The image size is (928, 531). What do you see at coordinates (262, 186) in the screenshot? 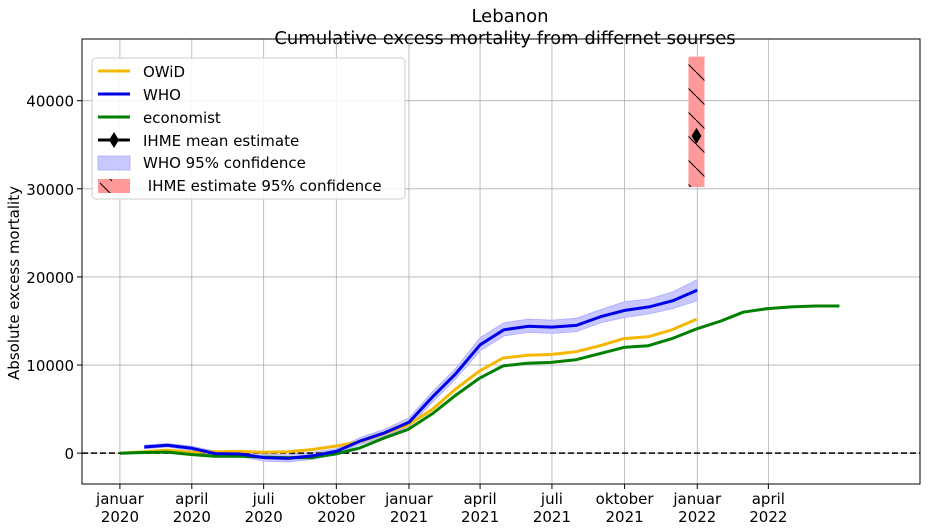
I see `legend-ihme-ci-label: IHME estimate 95% confidence` at bounding box center [262, 186].